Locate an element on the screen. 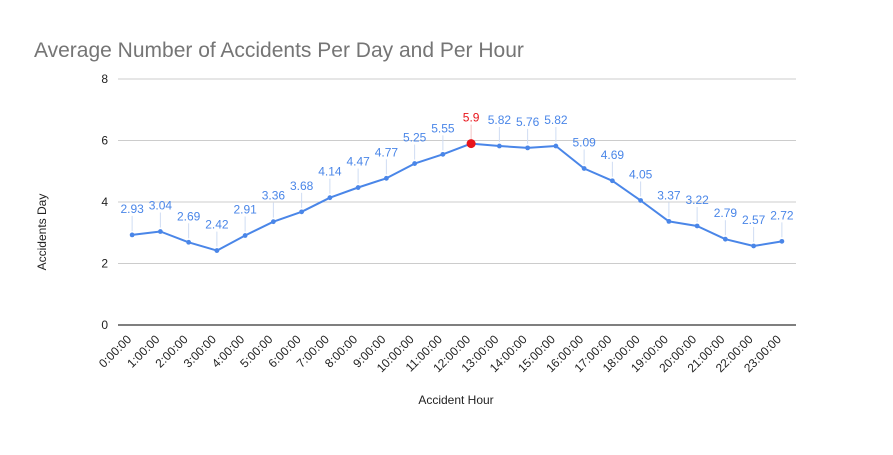 Image resolution: width=893 pixels, height=455 pixels. data-label: 5.55 is located at coordinates (443, 128).